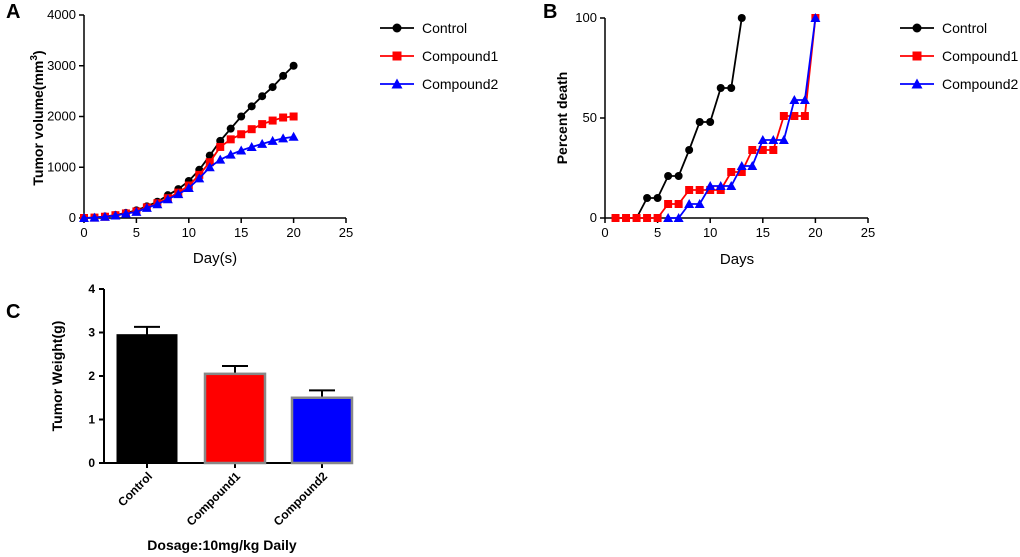 The height and width of the screenshot is (557, 1020). What do you see at coordinates (135, 489) in the screenshot?
I see `panel-c-x-tick-label: Control` at bounding box center [135, 489].